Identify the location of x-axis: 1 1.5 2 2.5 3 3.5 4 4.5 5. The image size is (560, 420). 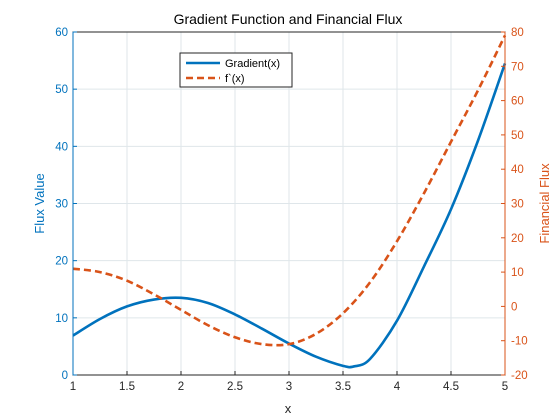
(289, 382).